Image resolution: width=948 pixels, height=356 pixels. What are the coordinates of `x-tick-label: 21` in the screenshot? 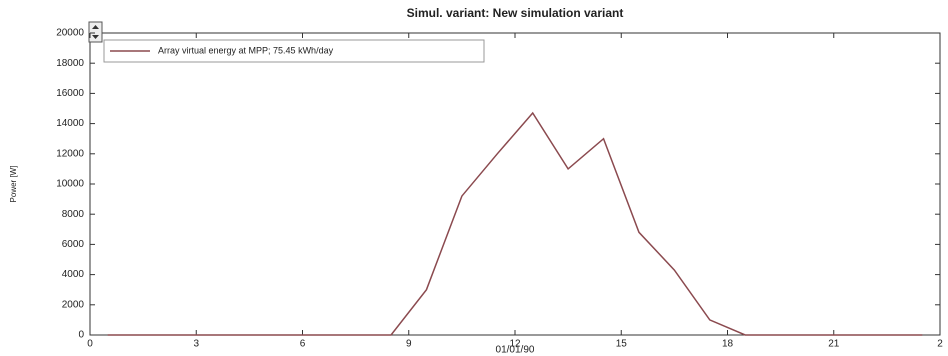 It's located at (834, 344).